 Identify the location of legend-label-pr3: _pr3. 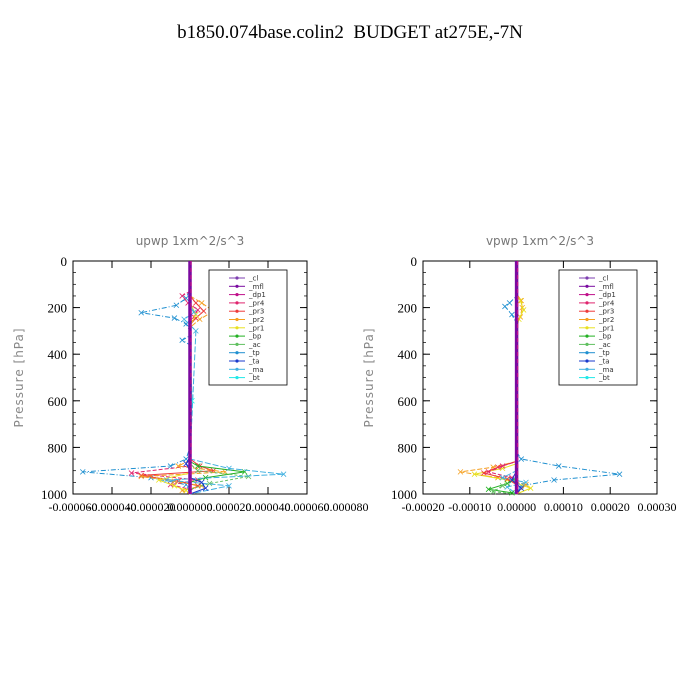
(606, 312).